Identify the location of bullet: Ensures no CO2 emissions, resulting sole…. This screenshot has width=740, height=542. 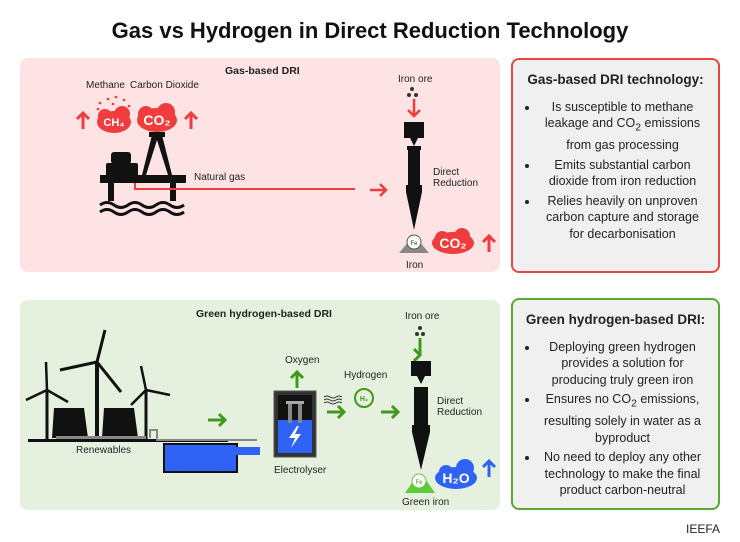
(622, 418).